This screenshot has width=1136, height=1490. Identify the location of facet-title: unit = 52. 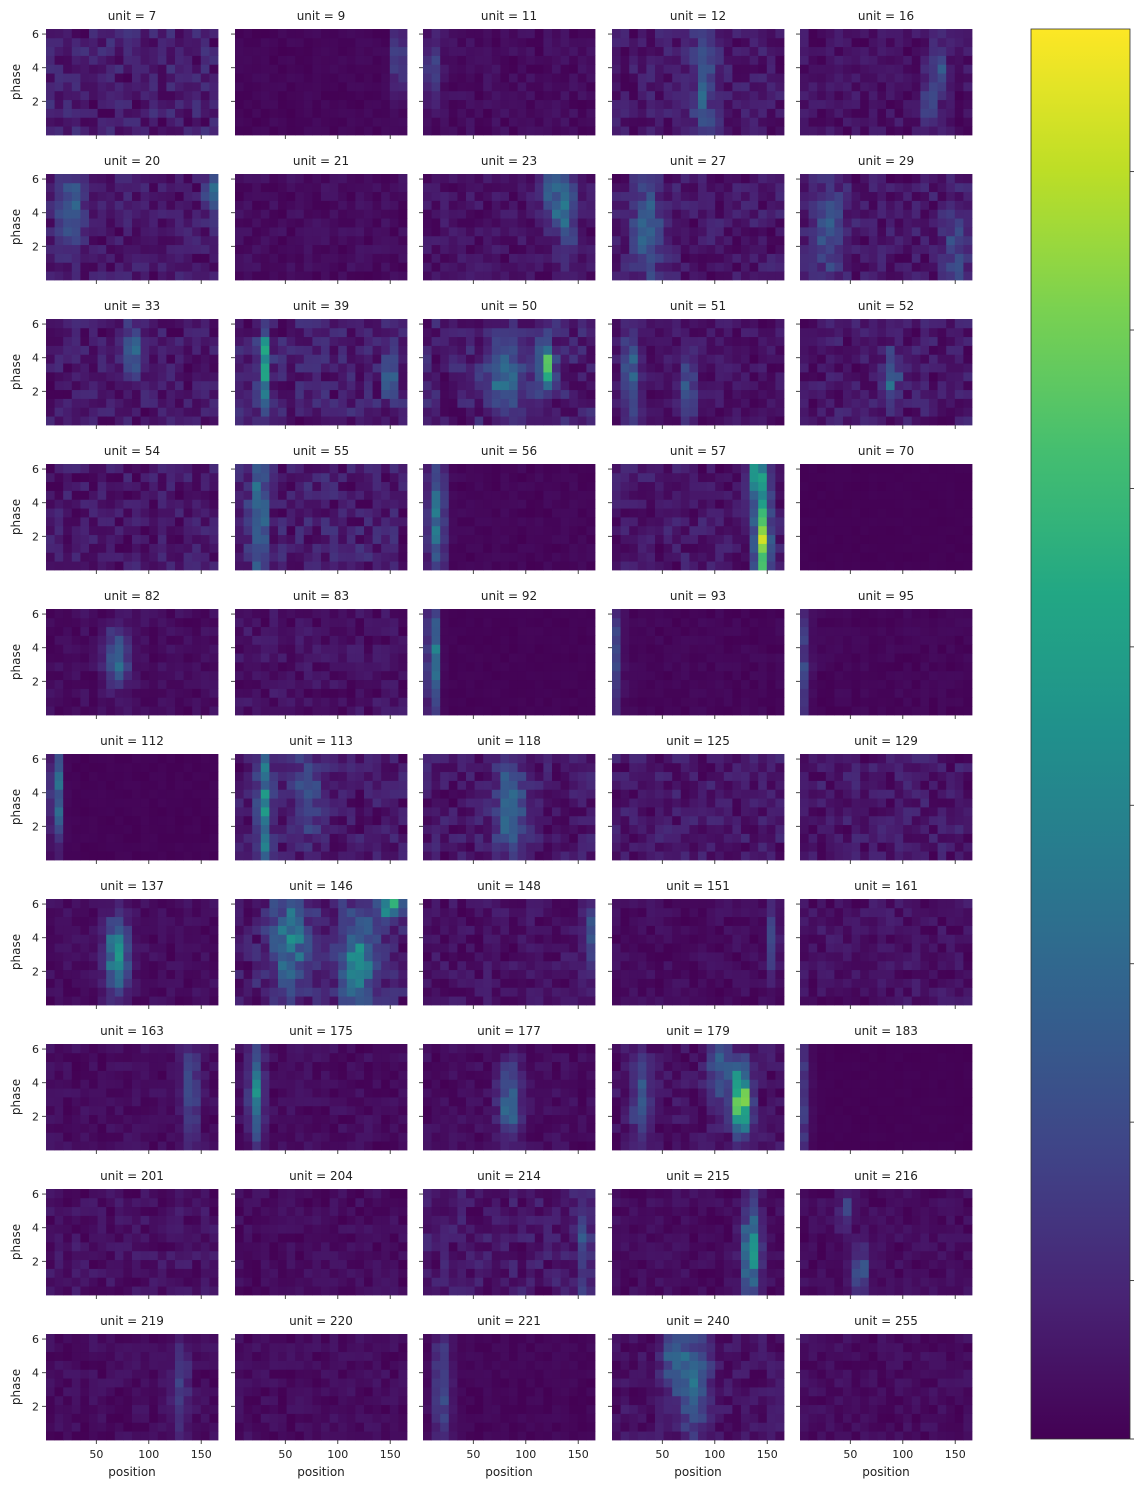
(886, 306).